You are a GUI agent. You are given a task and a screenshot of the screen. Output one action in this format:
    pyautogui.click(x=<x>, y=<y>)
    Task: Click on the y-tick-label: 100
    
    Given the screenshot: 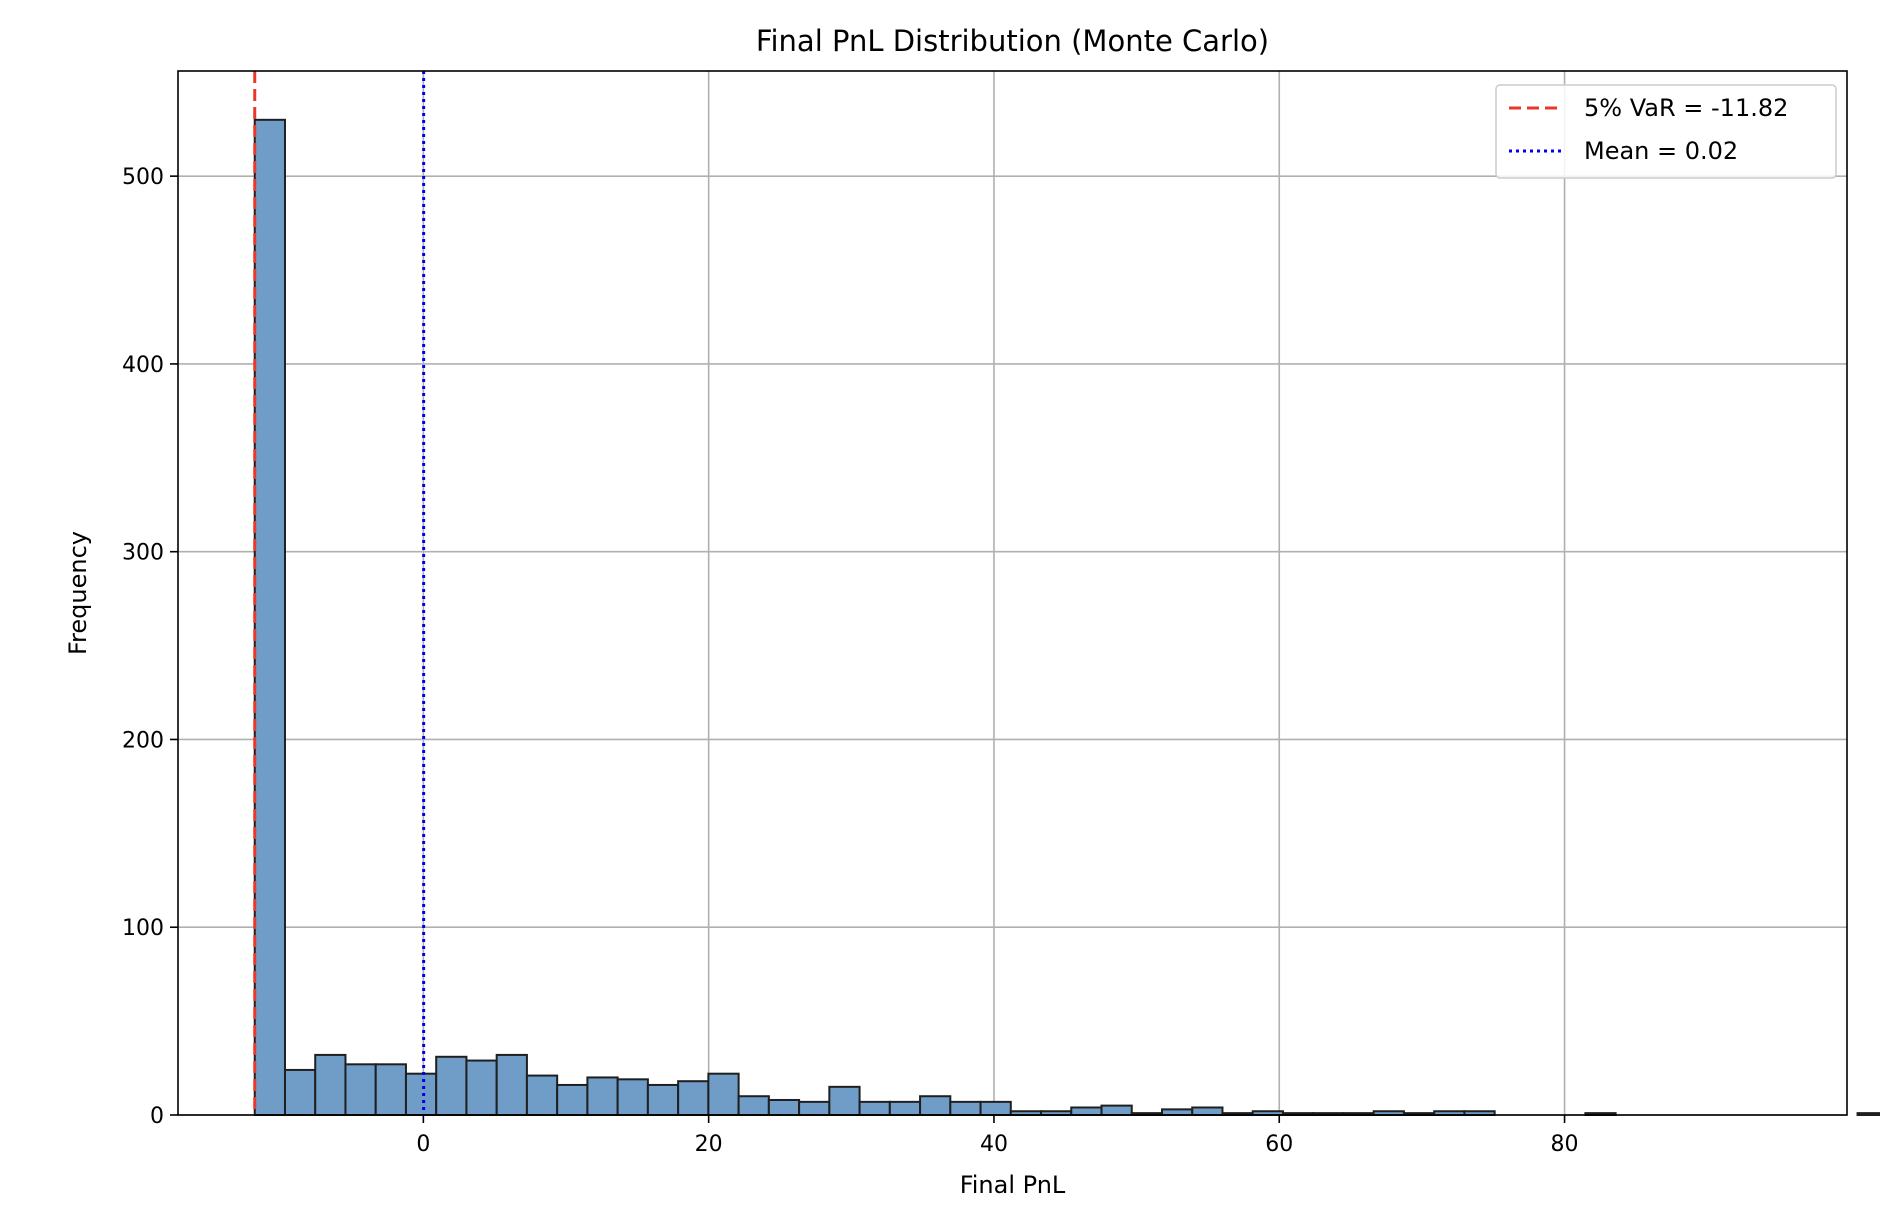 What is the action you would take?
    pyautogui.click(x=143, y=928)
    